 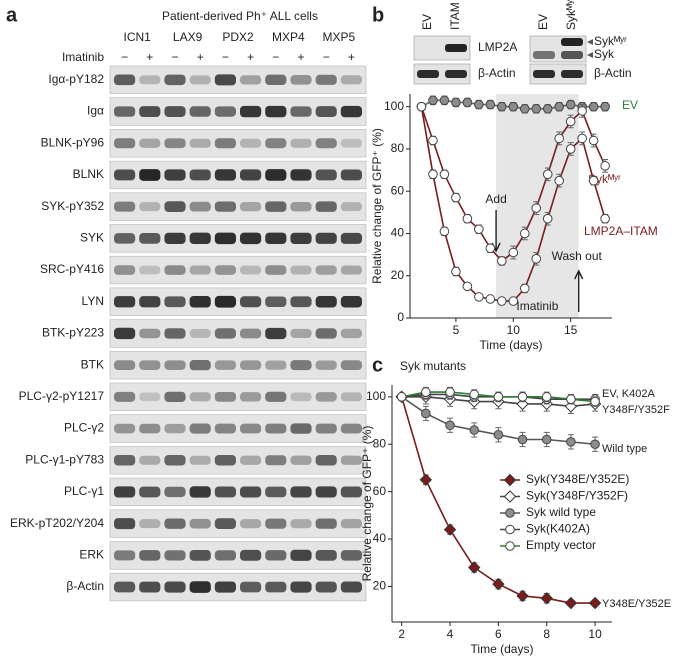 What do you see at coordinates (400, 317) in the screenshot?
I see `y-tick-label: 0` at bounding box center [400, 317].